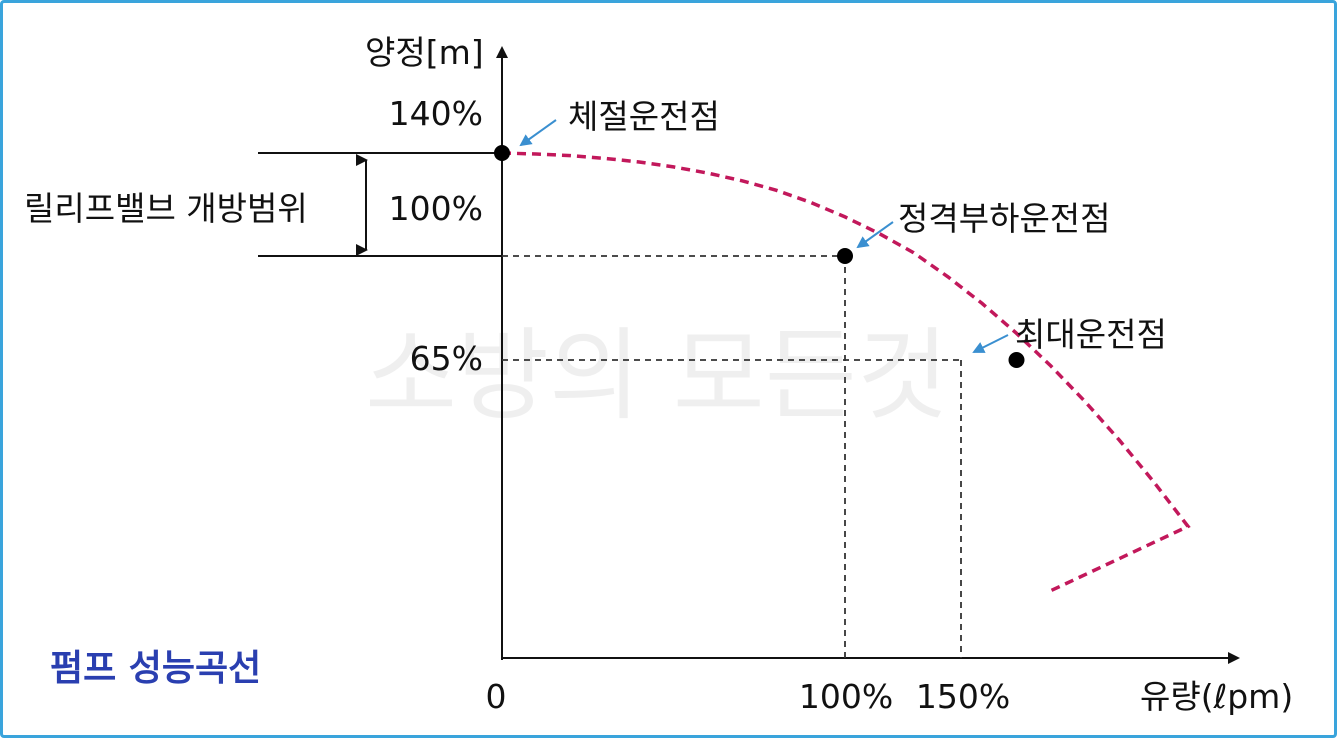 The height and width of the screenshot is (738, 1337). What do you see at coordinates (657, 375) in the screenshot?
I see `watermark: 소방의 모든것` at bounding box center [657, 375].